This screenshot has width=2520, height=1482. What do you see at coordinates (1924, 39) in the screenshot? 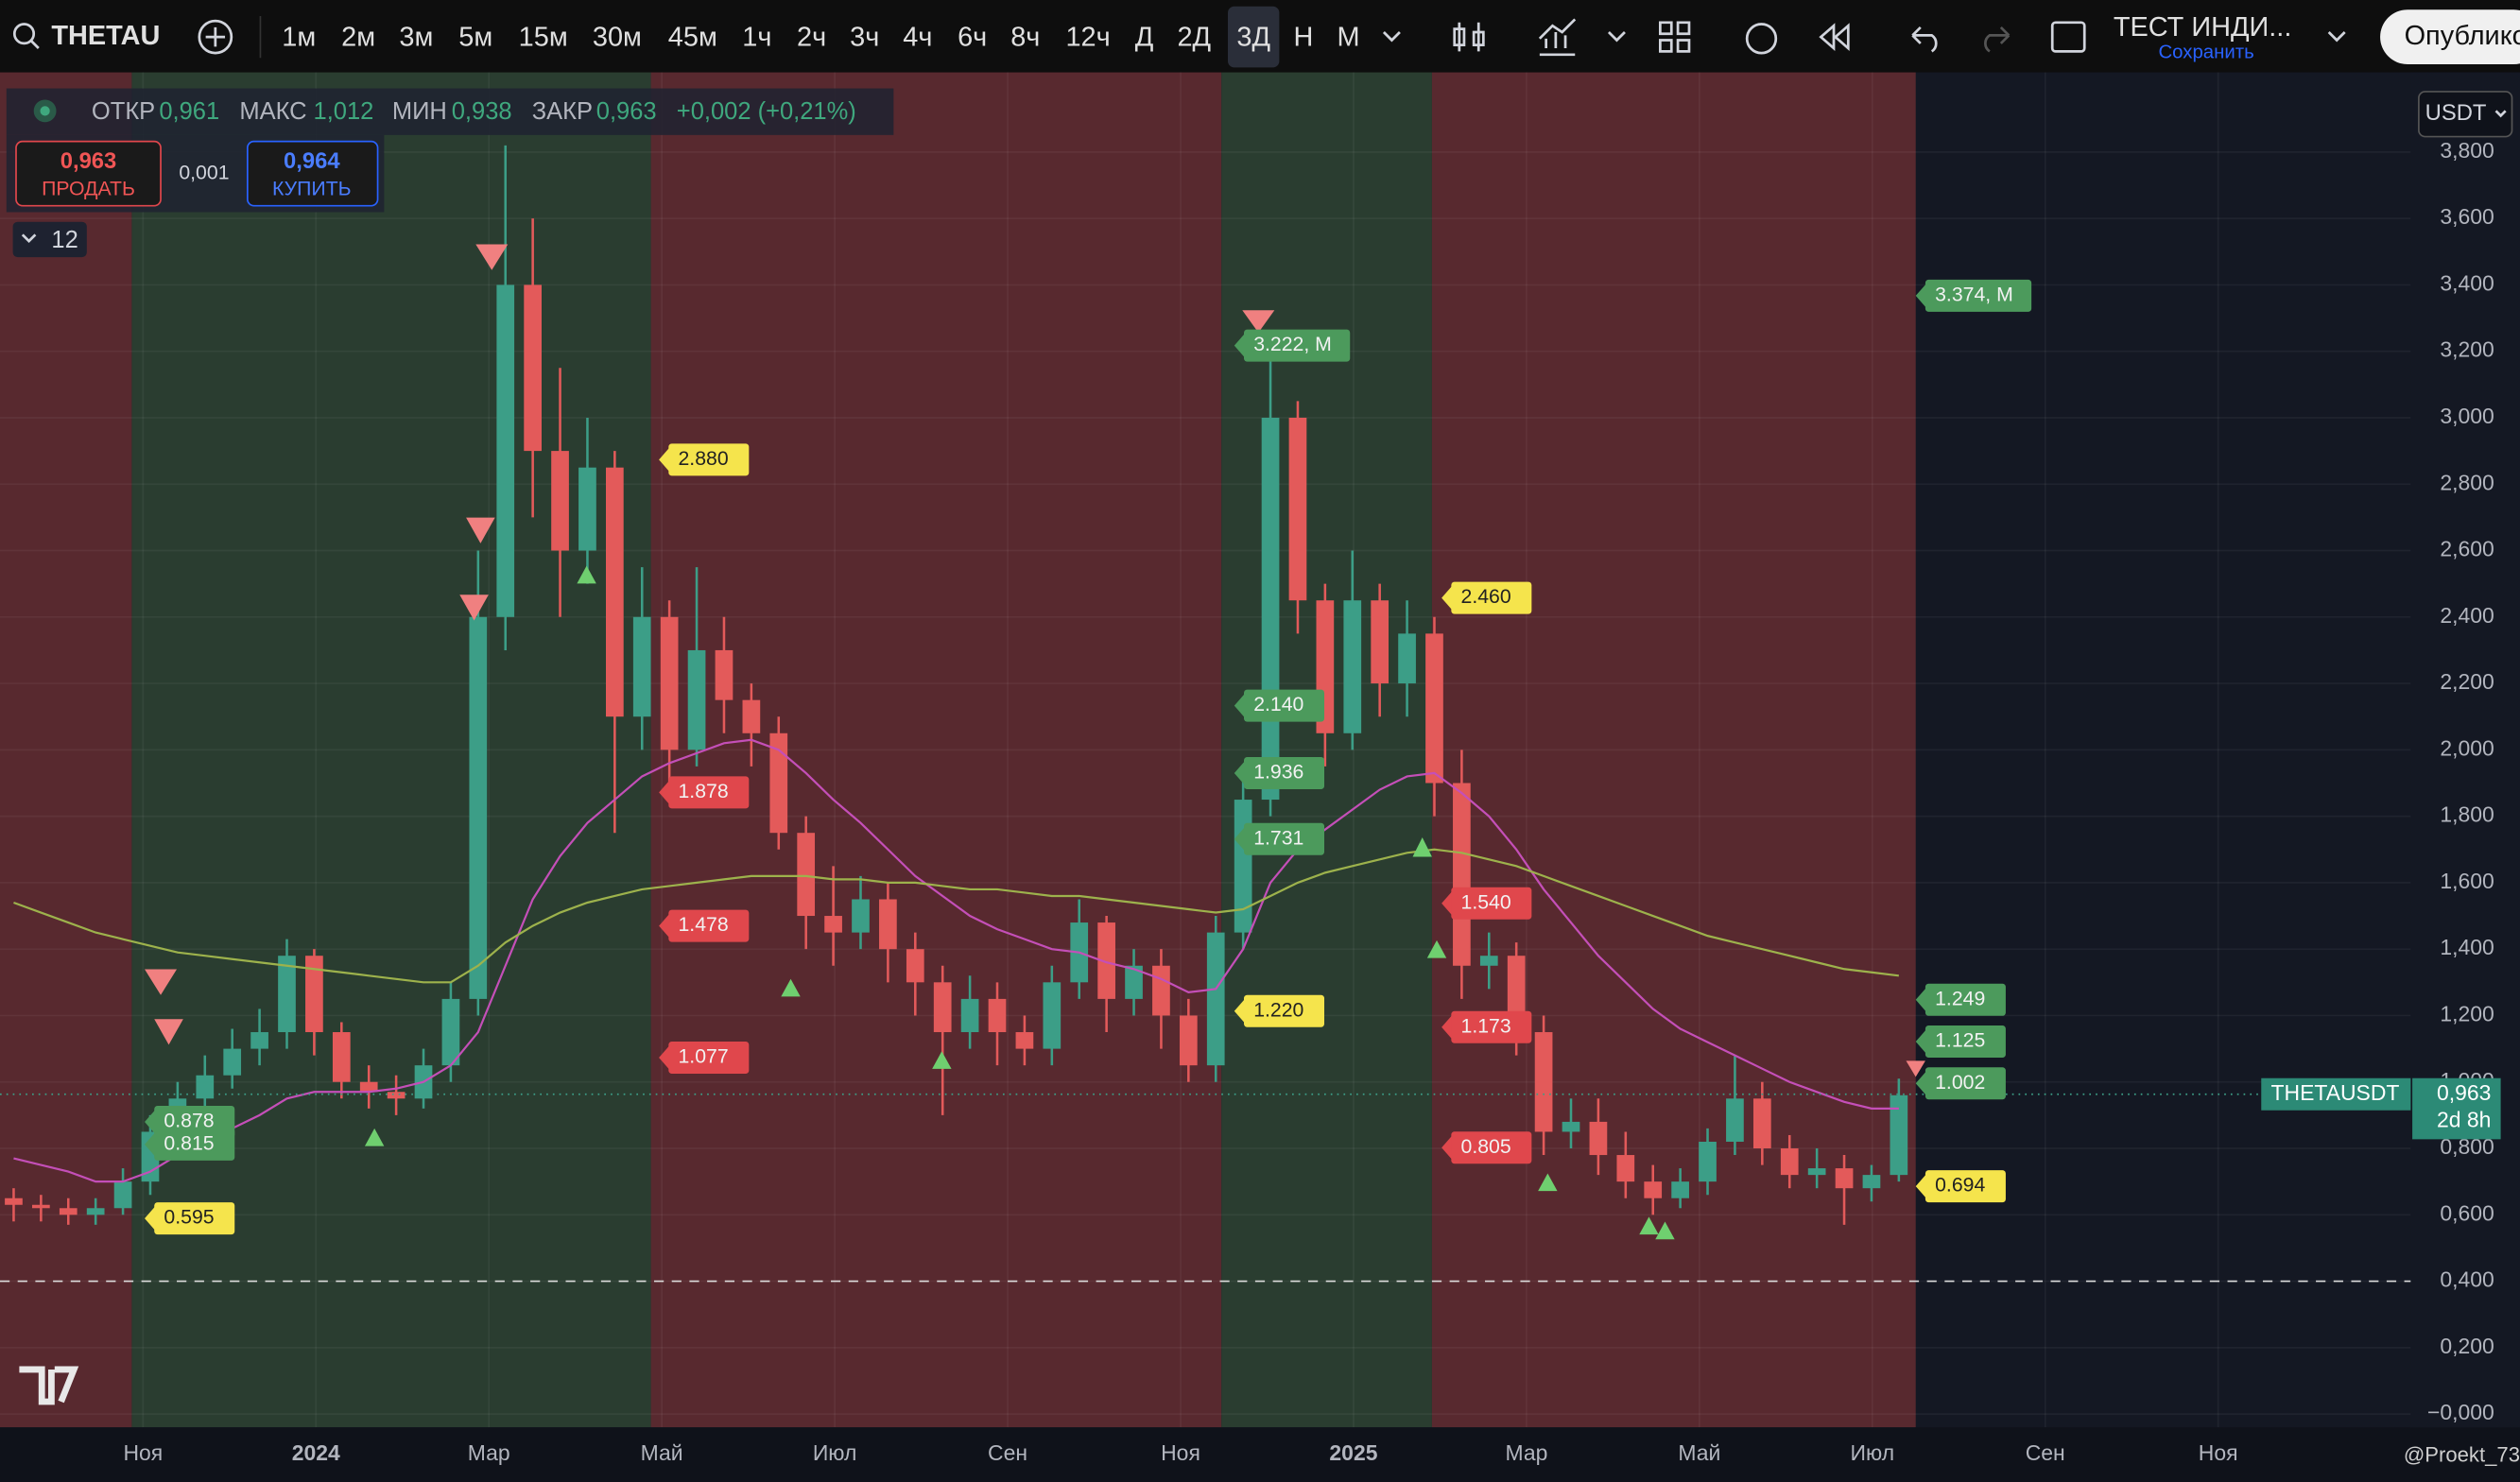
I see `undo-button` at bounding box center [1924, 39].